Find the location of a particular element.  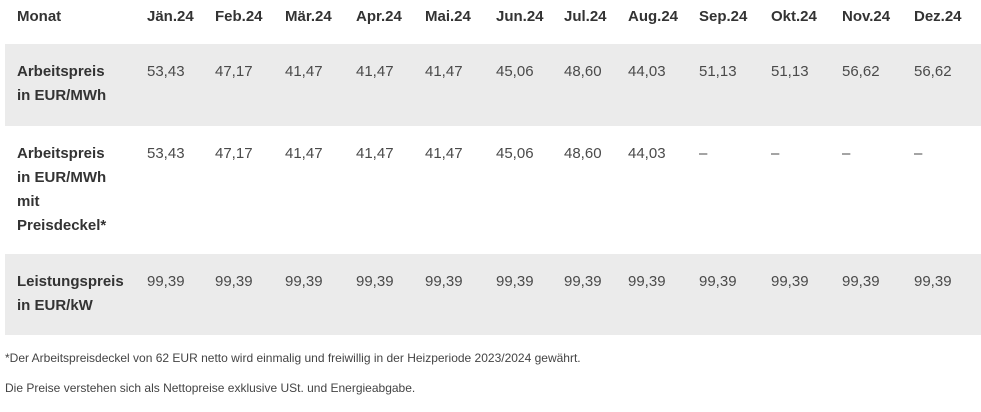

row-label-line: mit is located at coordinates (28, 201).